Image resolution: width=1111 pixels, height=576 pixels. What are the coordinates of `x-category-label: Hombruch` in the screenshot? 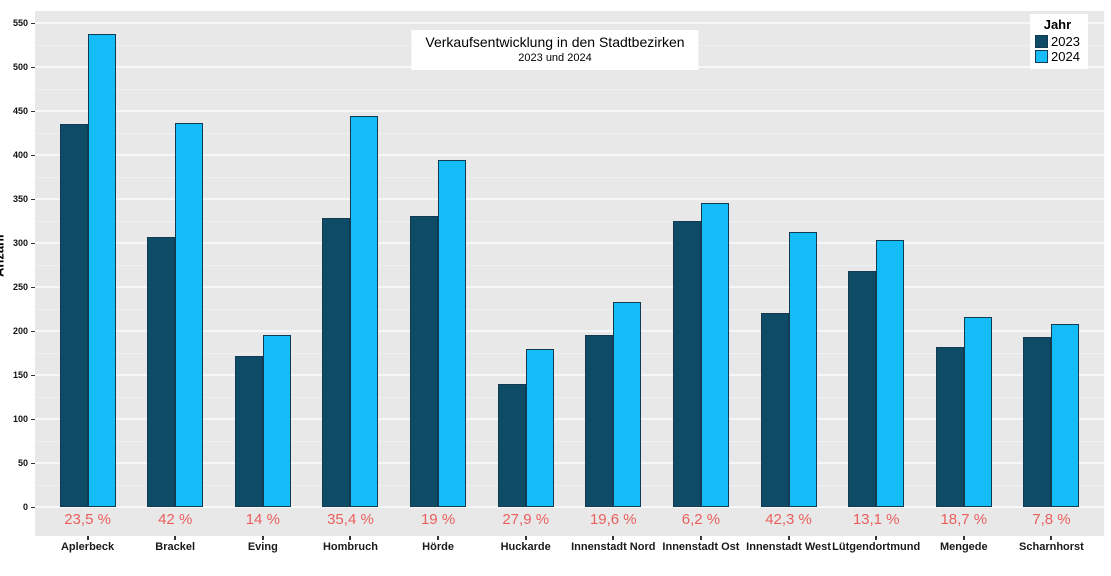 It's located at (350, 547).